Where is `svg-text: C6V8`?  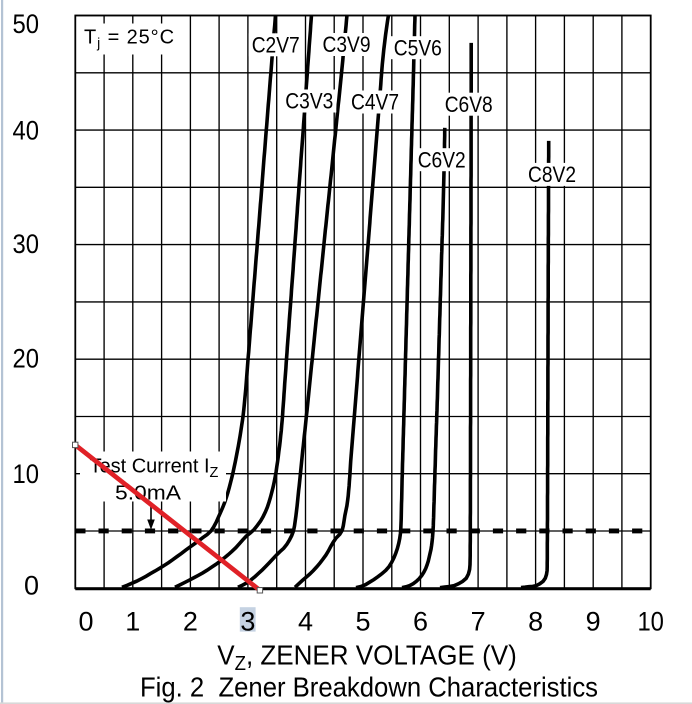
svg-text: C6V8 is located at coordinates (469, 104).